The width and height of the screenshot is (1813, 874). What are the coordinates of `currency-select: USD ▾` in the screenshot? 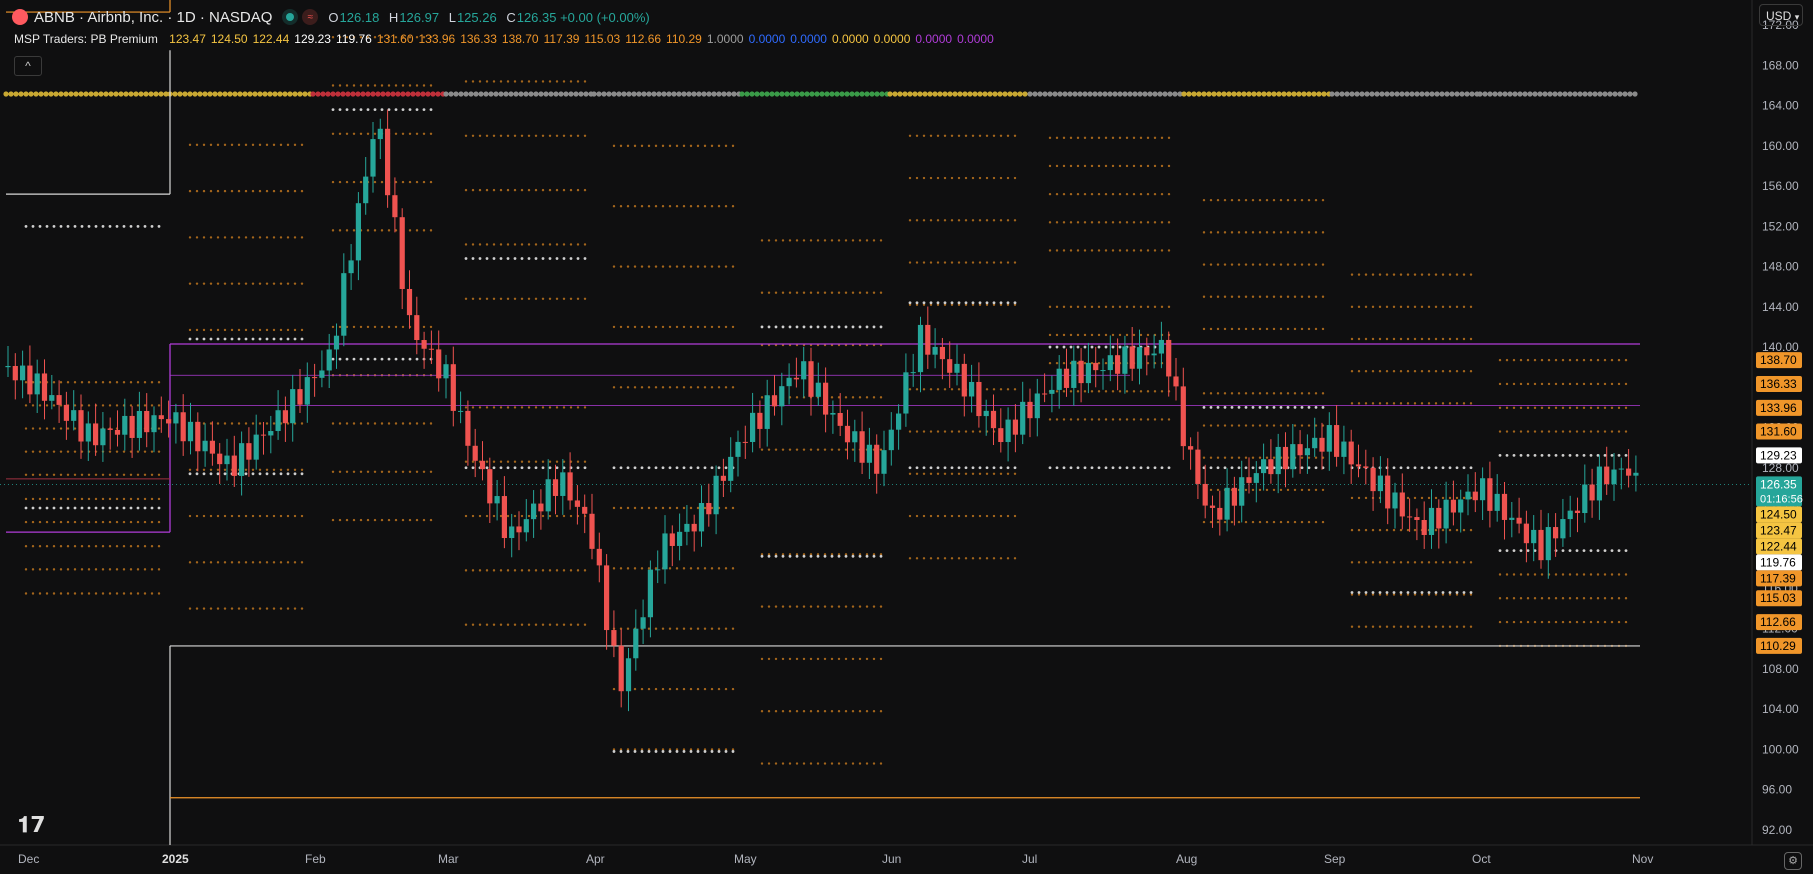 It's located at (1781, 15).